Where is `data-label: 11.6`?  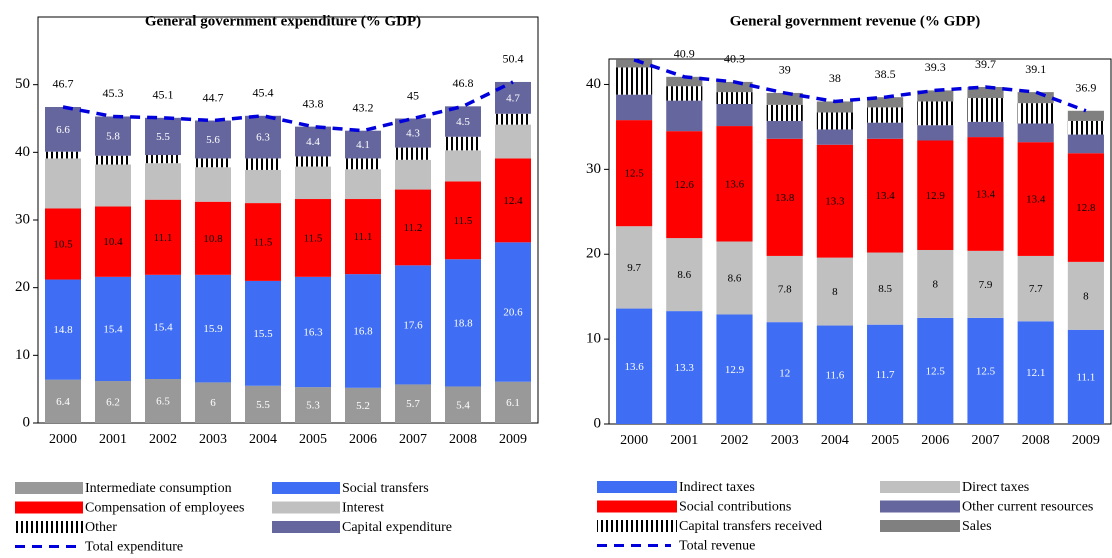 data-label: 11.6 is located at coordinates (834, 375).